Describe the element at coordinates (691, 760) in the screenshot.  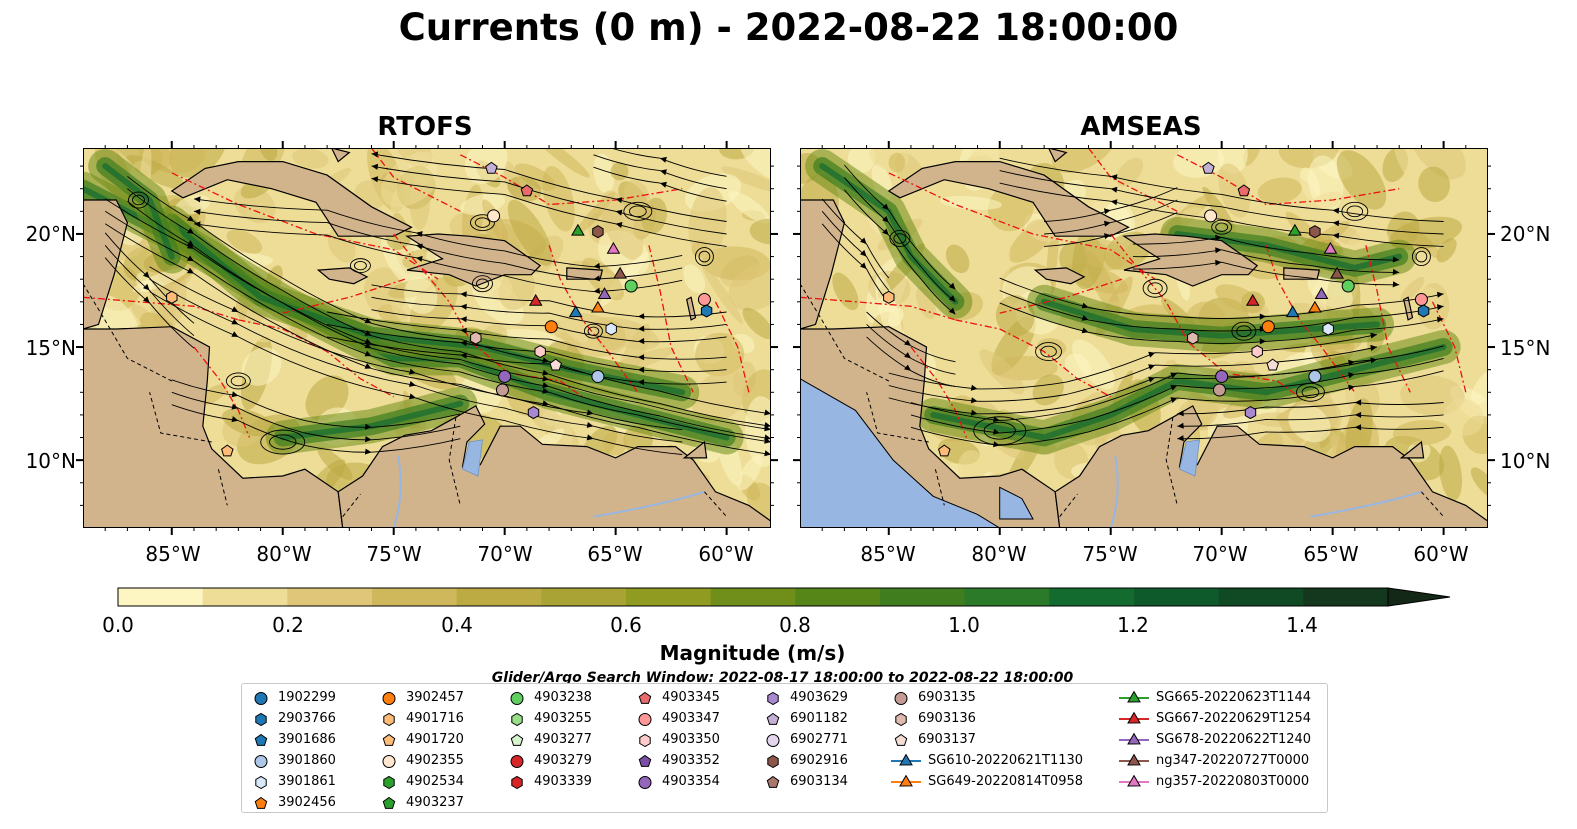
I see `legend-label: 4903352` at that location.